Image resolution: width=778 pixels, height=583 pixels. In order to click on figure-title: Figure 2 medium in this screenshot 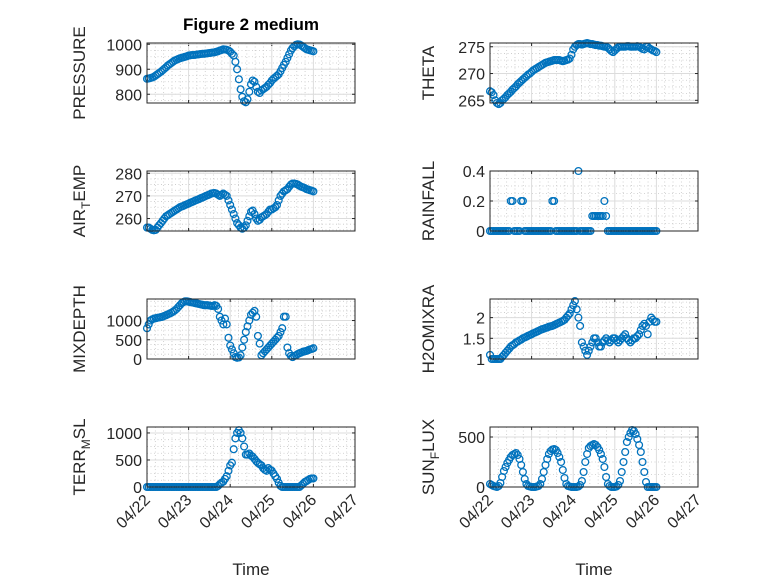, I will do `click(251, 24)`.